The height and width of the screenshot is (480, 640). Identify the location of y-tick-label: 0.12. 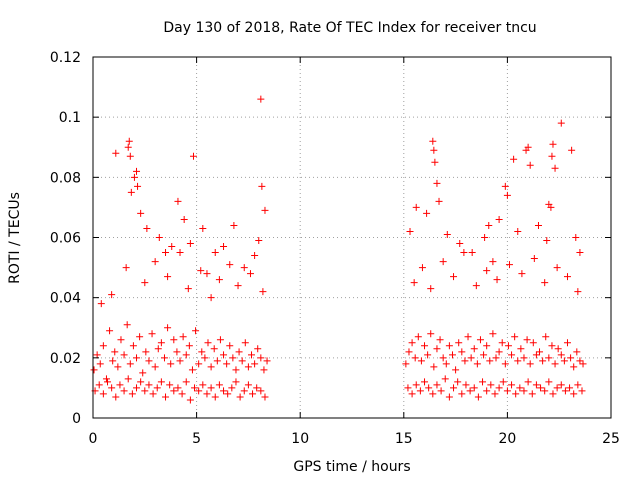
(65, 58).